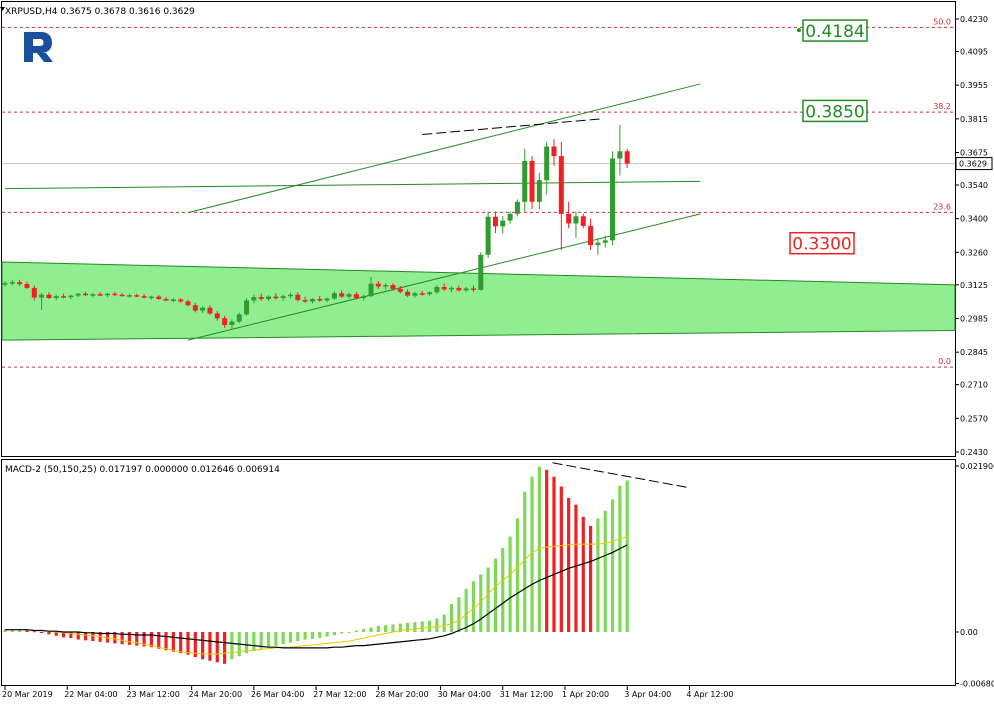 The height and width of the screenshot is (711, 994). Describe the element at coordinates (444, 148) in the screenshot. I see `trend-line-upper-channel` at that location.